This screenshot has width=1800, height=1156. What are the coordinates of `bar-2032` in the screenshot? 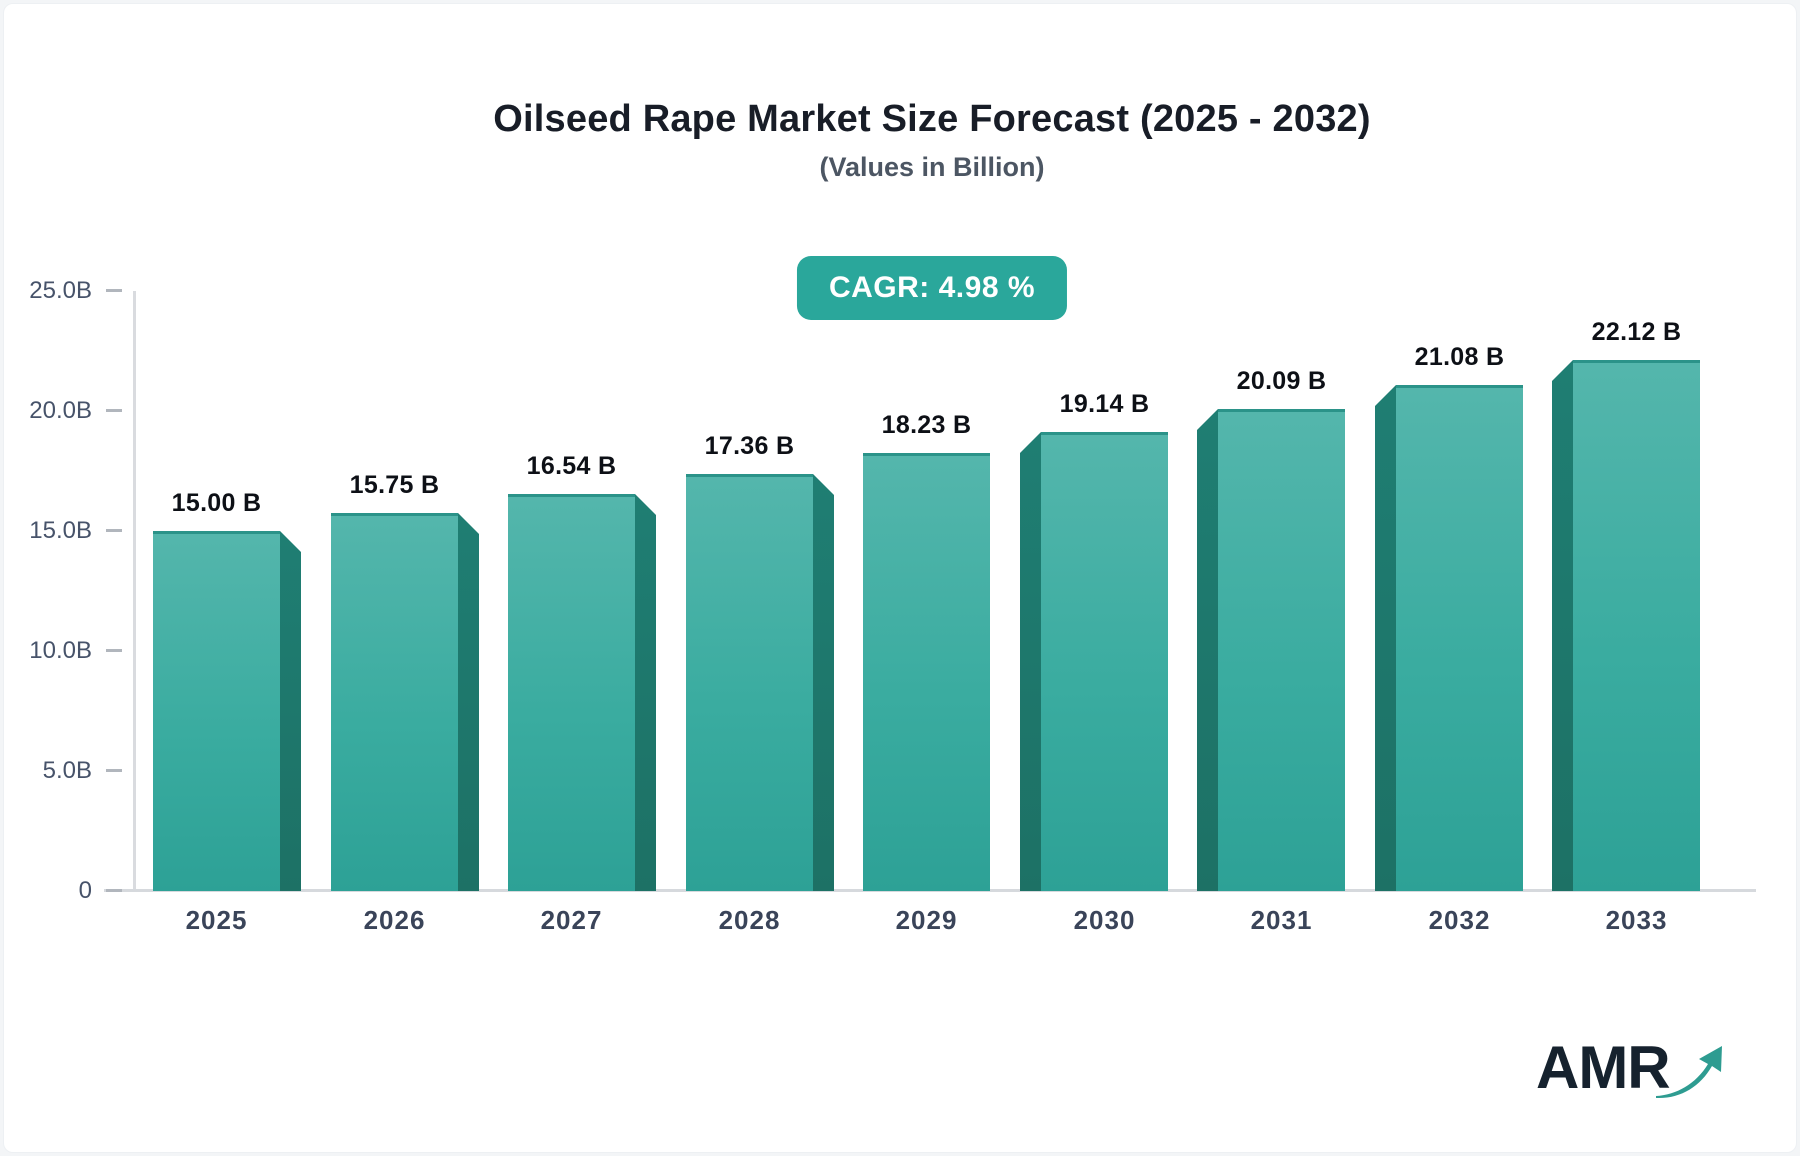 It's located at (1459, 638).